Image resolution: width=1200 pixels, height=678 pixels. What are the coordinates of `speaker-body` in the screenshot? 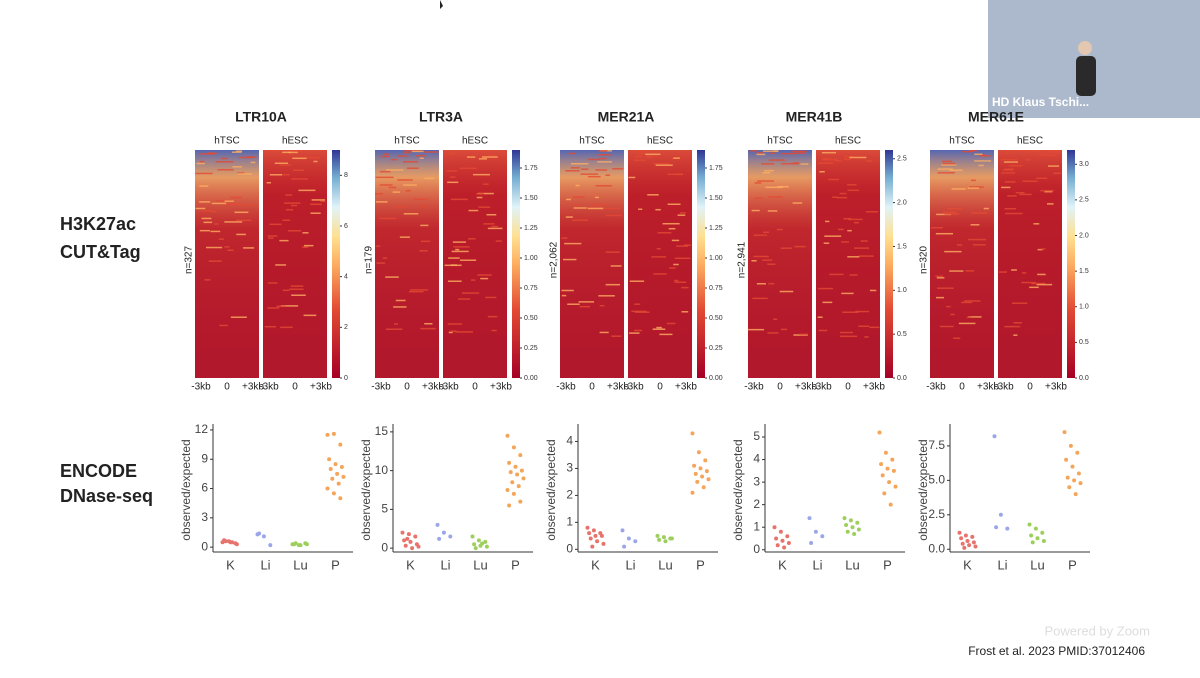 It's located at (1086, 76).